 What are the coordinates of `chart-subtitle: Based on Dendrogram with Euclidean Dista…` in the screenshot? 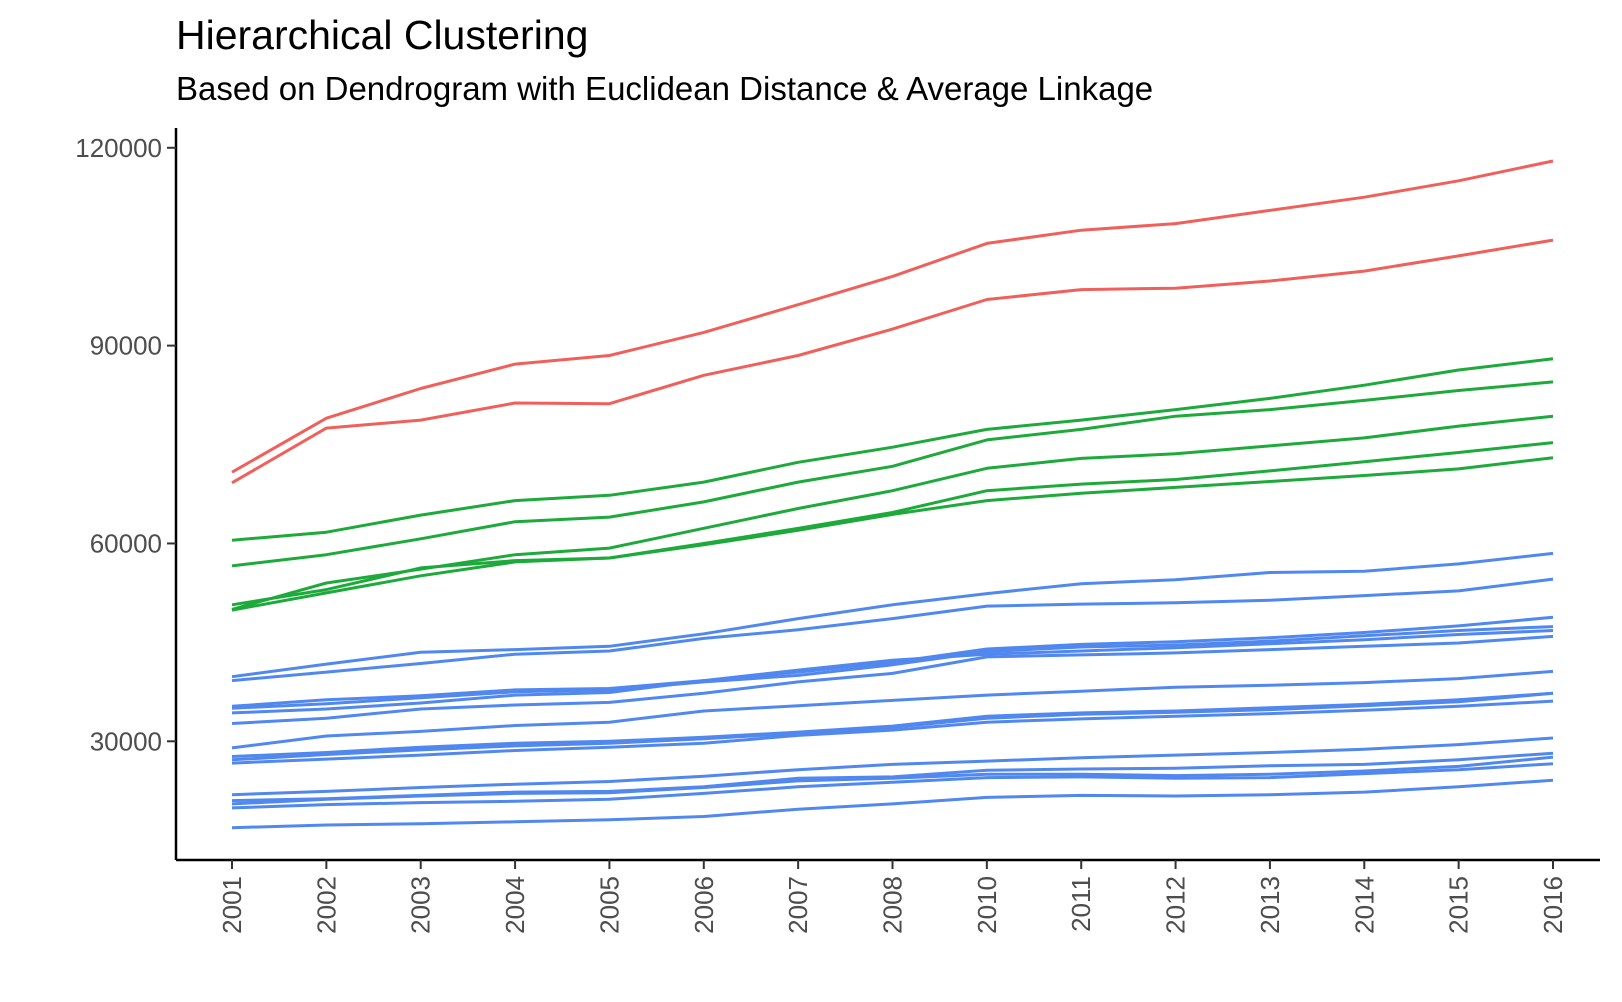 It's located at (665, 88).